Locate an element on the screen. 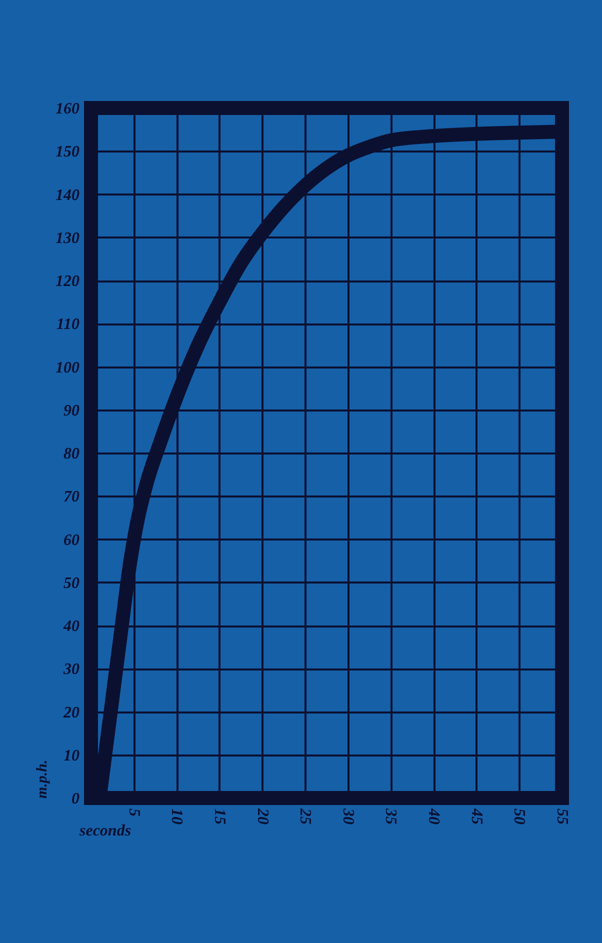 This screenshot has width=602, height=943. x-tick-label: 30 is located at coordinates (347, 816).